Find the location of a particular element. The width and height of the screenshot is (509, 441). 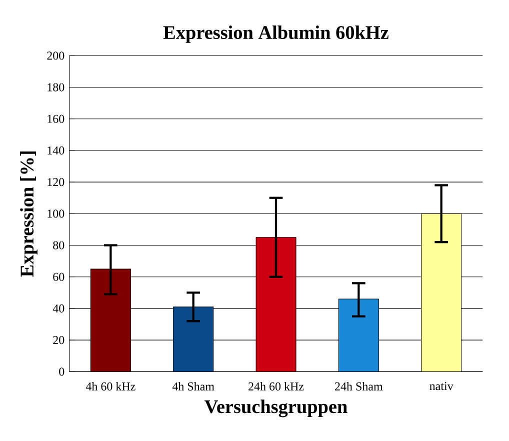

y-tick-label: 0 is located at coordinates (61, 372).